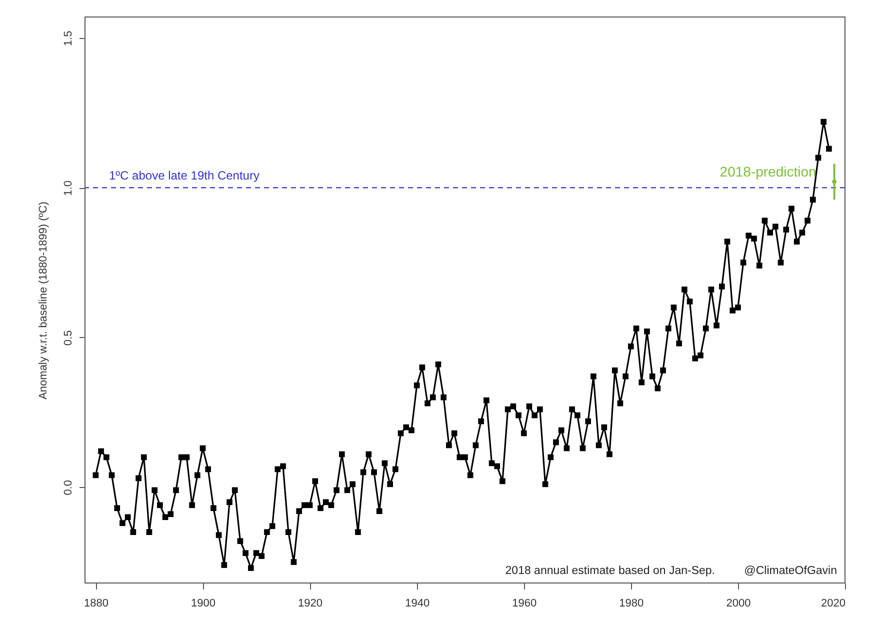 This screenshot has height=644, width=881. I want to click on y-tick-label: 1.0, so click(68, 188).